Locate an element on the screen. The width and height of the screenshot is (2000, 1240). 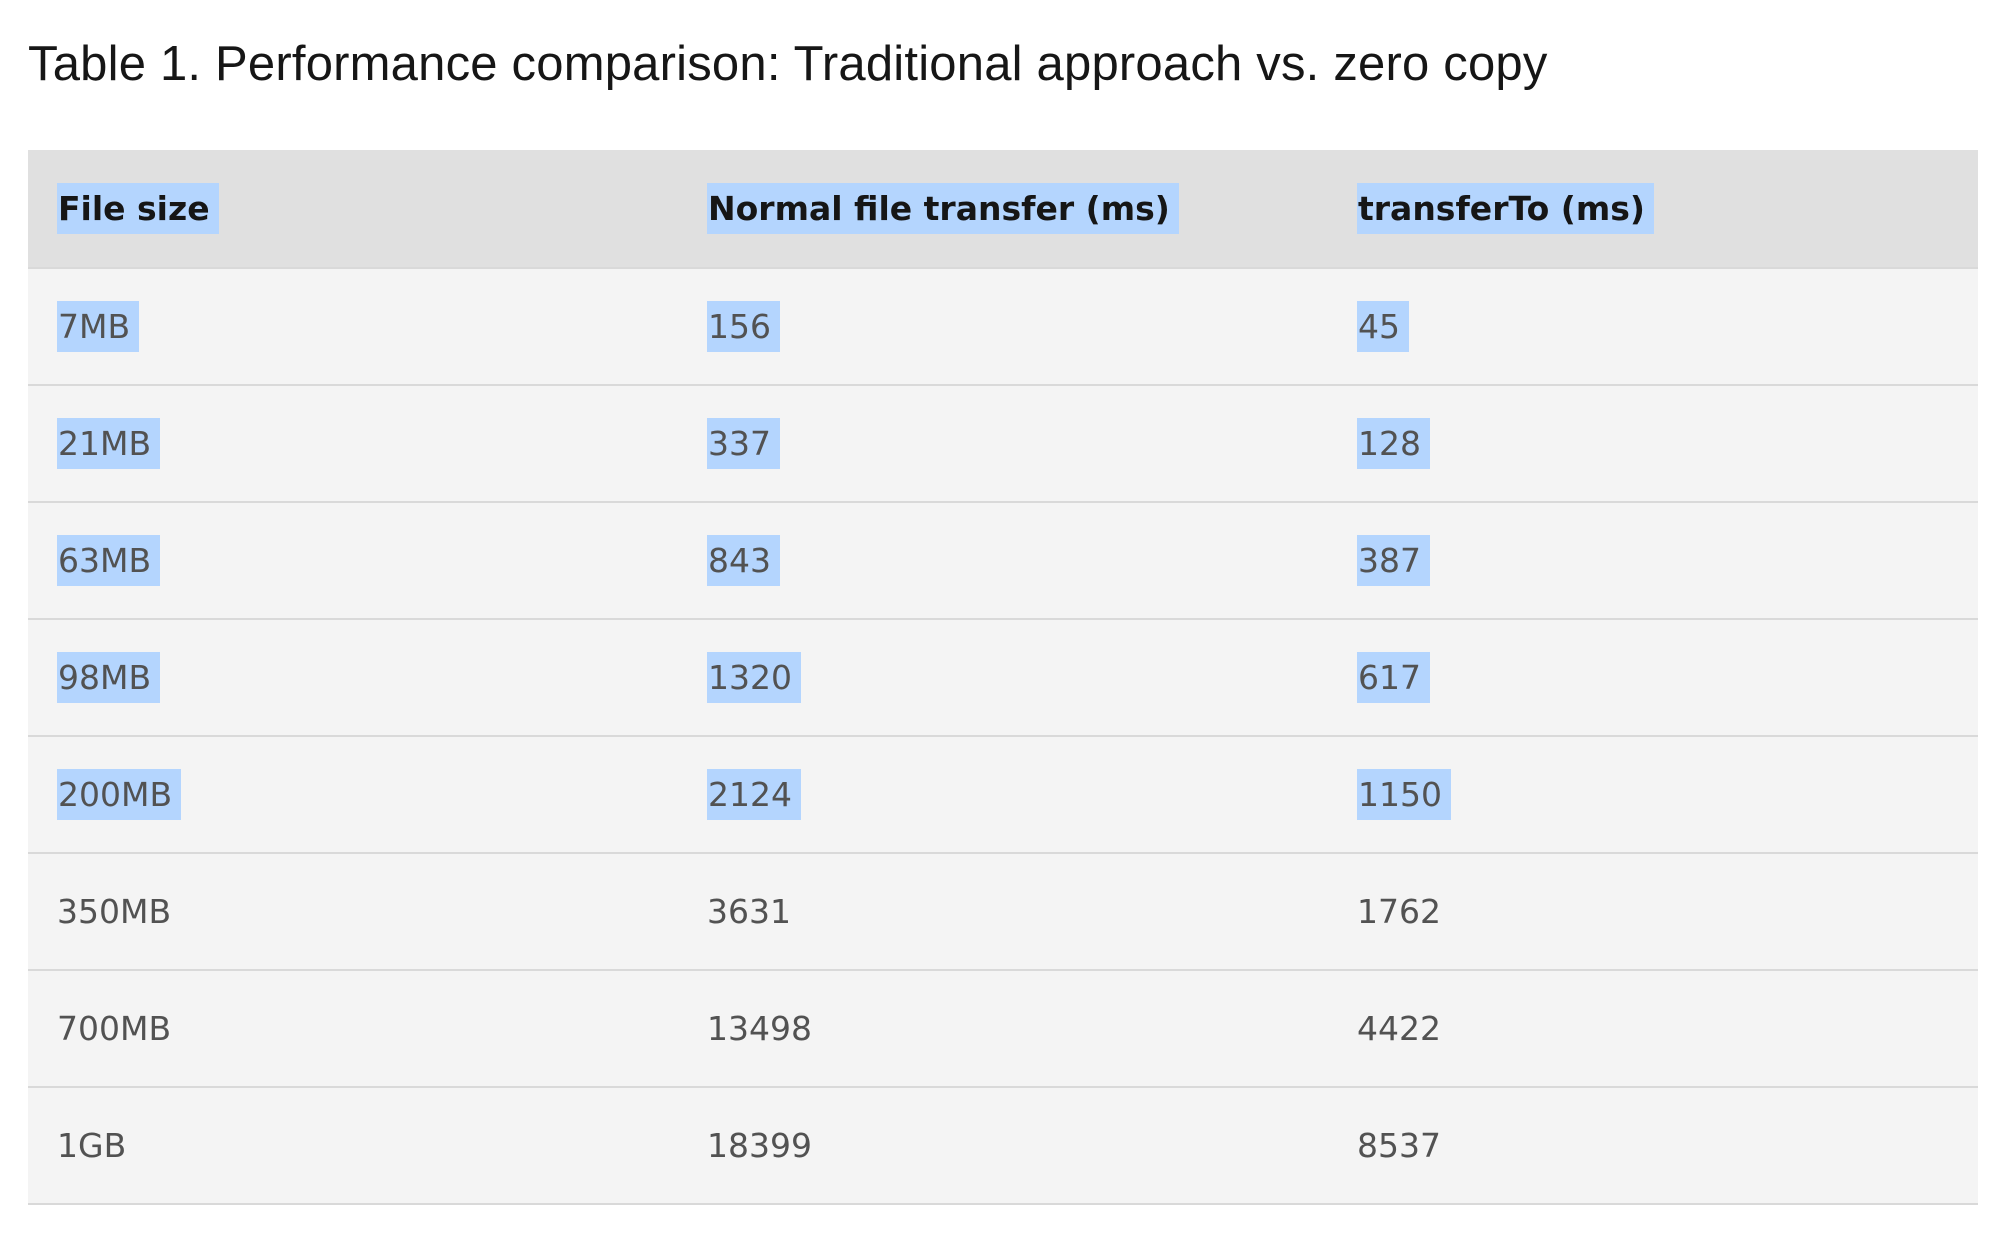
cell-transferto: 1762 is located at coordinates (1399, 911).